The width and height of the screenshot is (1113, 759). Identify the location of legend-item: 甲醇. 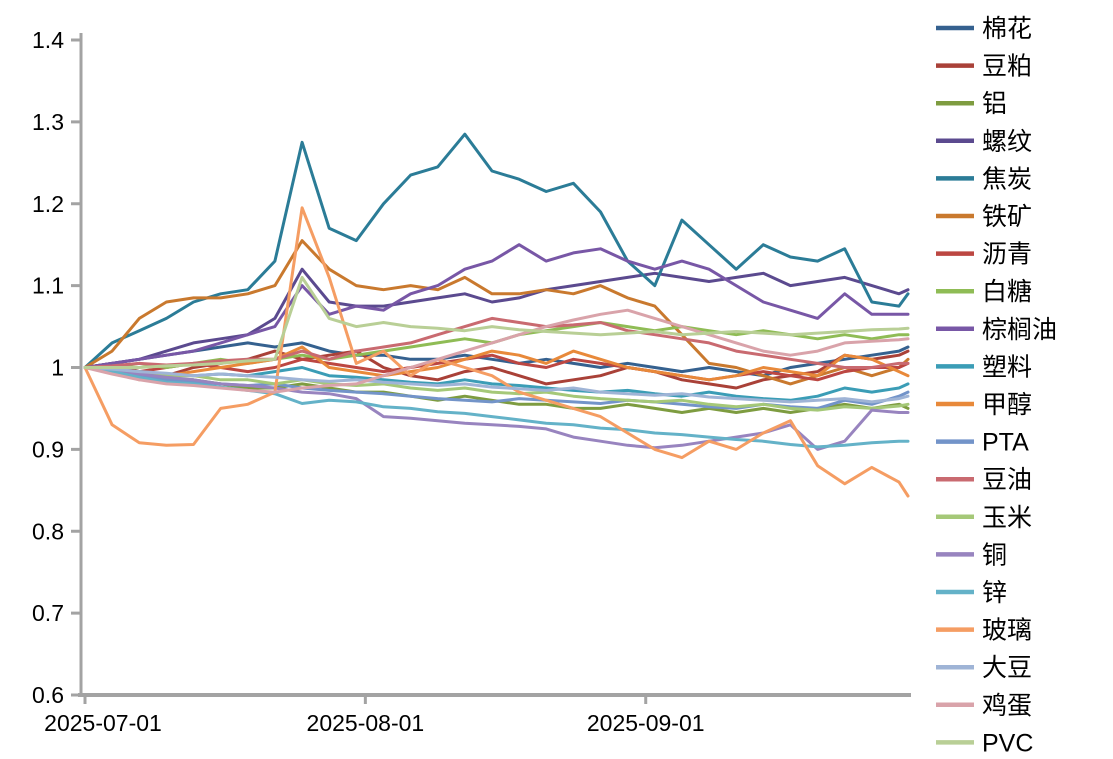
(984, 405).